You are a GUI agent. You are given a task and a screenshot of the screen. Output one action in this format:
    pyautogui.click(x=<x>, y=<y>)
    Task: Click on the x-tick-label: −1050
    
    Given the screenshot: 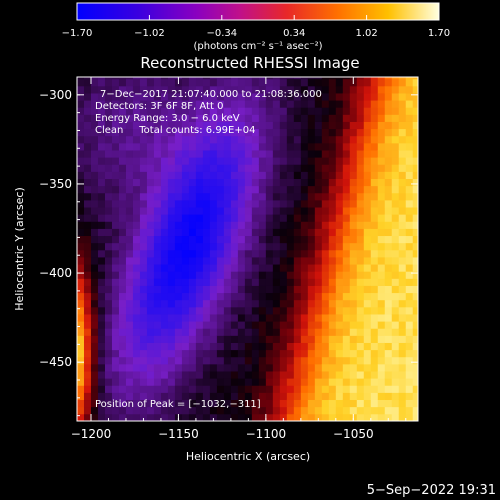 What is the action you would take?
    pyautogui.click(x=353, y=434)
    